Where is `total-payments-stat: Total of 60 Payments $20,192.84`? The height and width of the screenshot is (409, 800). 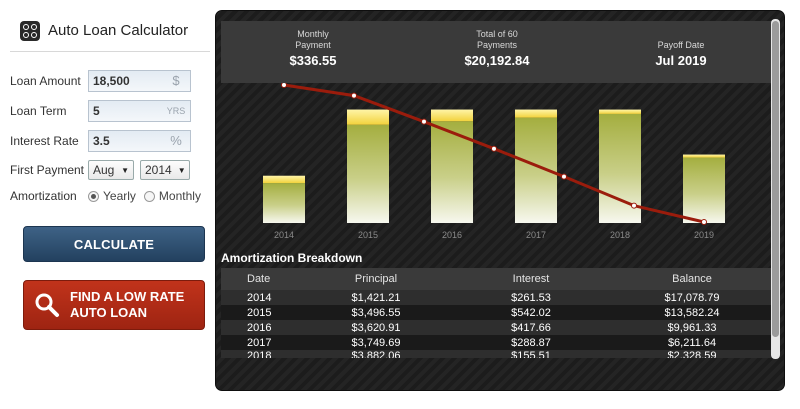
total-payments-stat: Total of 60 Payments $20,192.84 is located at coordinates (497, 52).